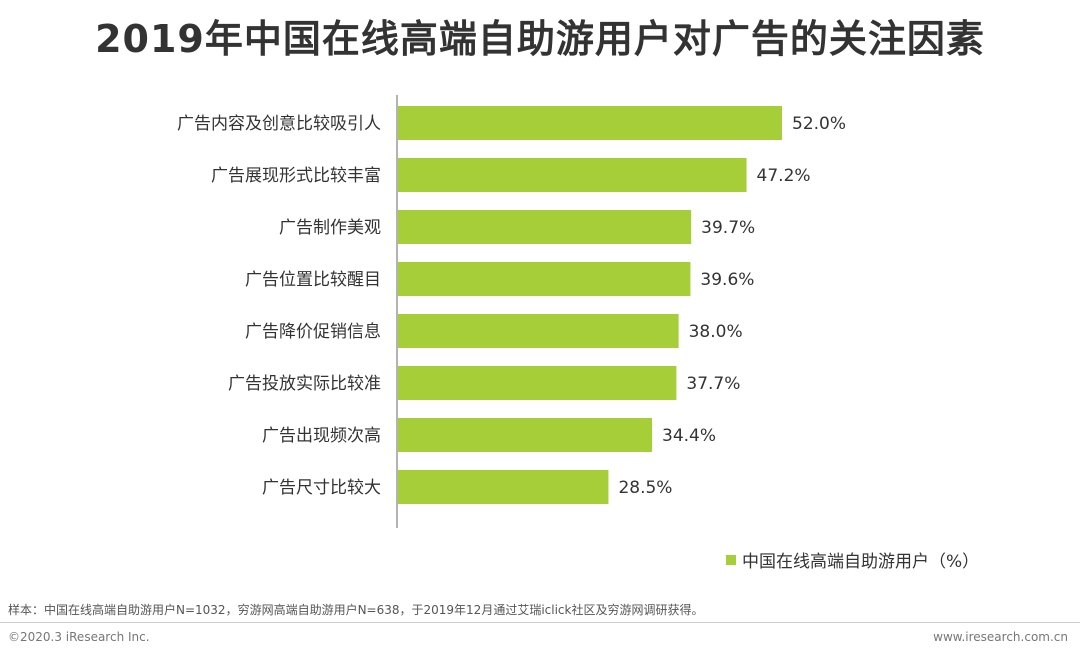 This screenshot has width=1080, height=653. Describe the element at coordinates (79, 637) in the screenshot. I see `copyright: ©2020.3 iResearch Inc.` at that location.